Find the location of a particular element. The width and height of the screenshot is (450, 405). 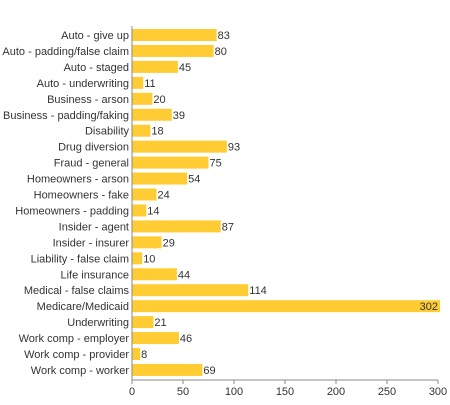

x-tick-label: 300 is located at coordinates (438, 392).